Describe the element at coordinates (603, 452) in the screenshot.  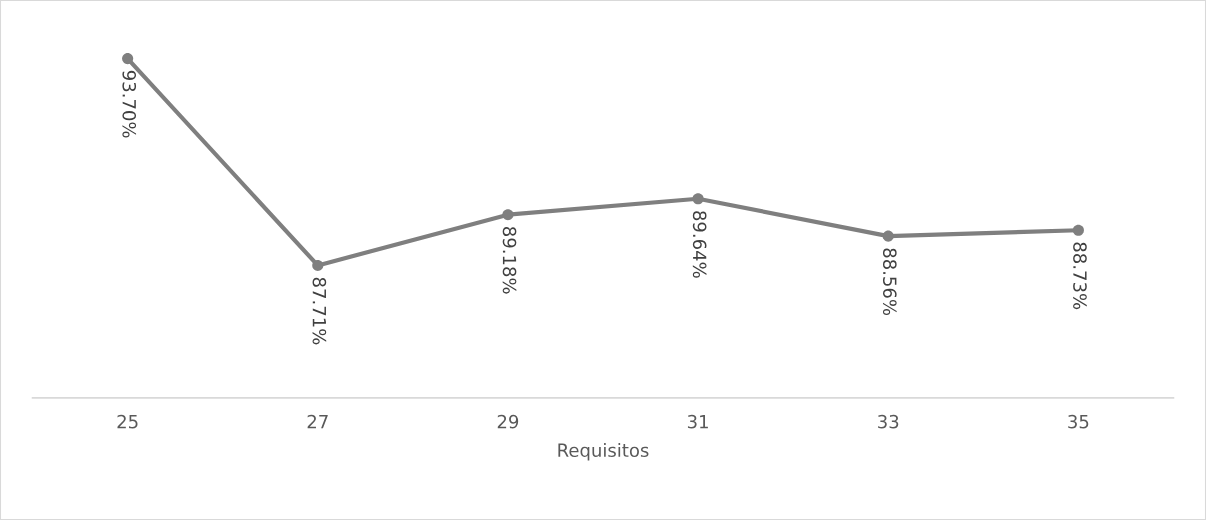
I see `x-axis-title: Requisitos` at that location.